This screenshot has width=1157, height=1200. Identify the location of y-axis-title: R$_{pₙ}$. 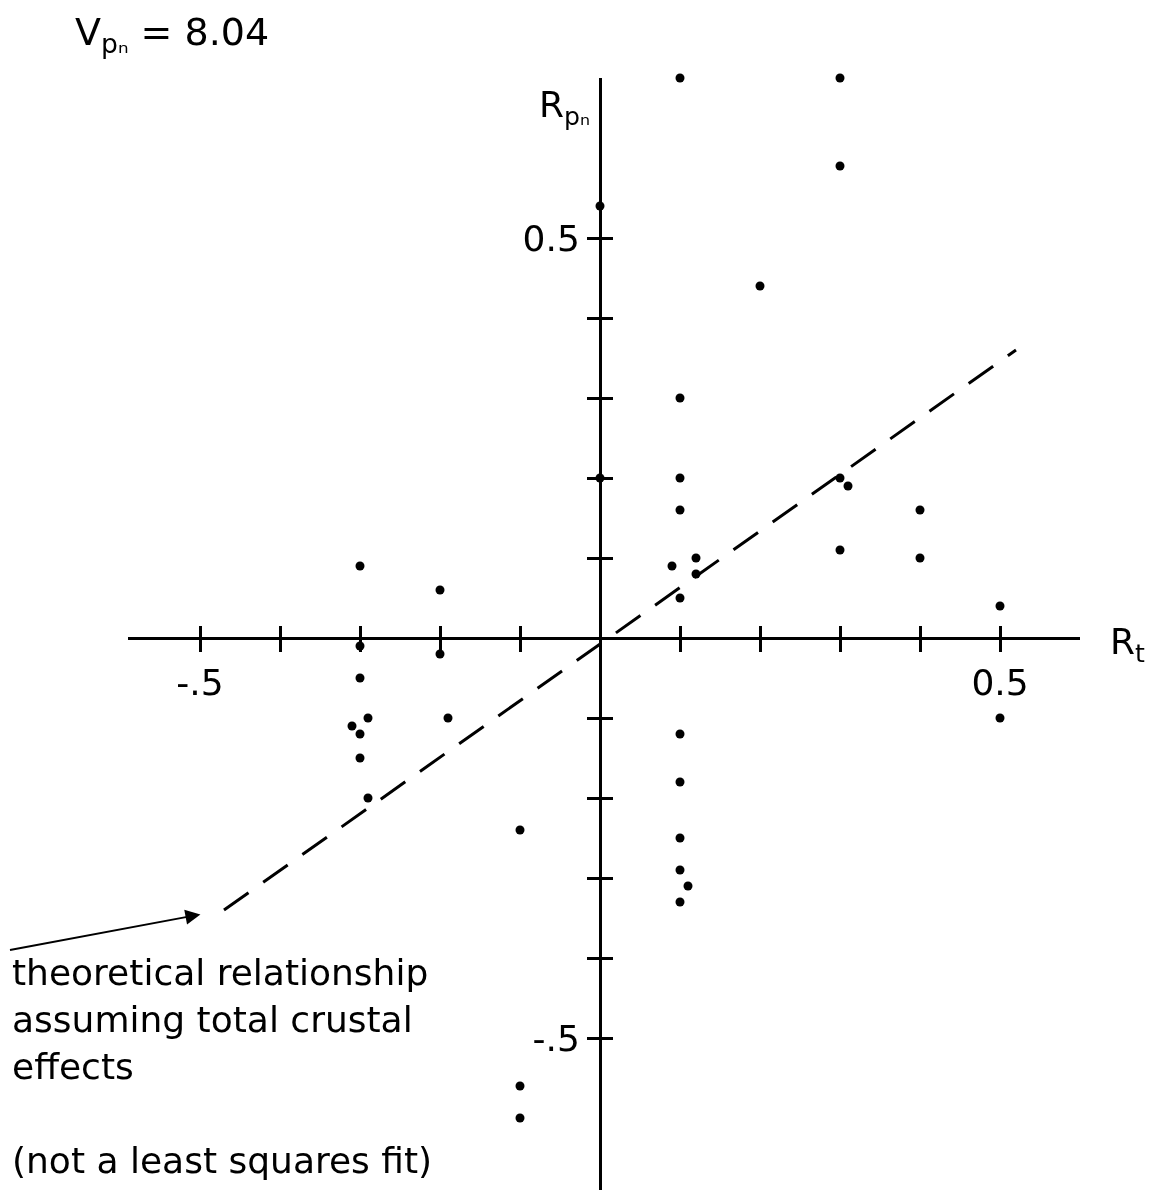
(565, 107).